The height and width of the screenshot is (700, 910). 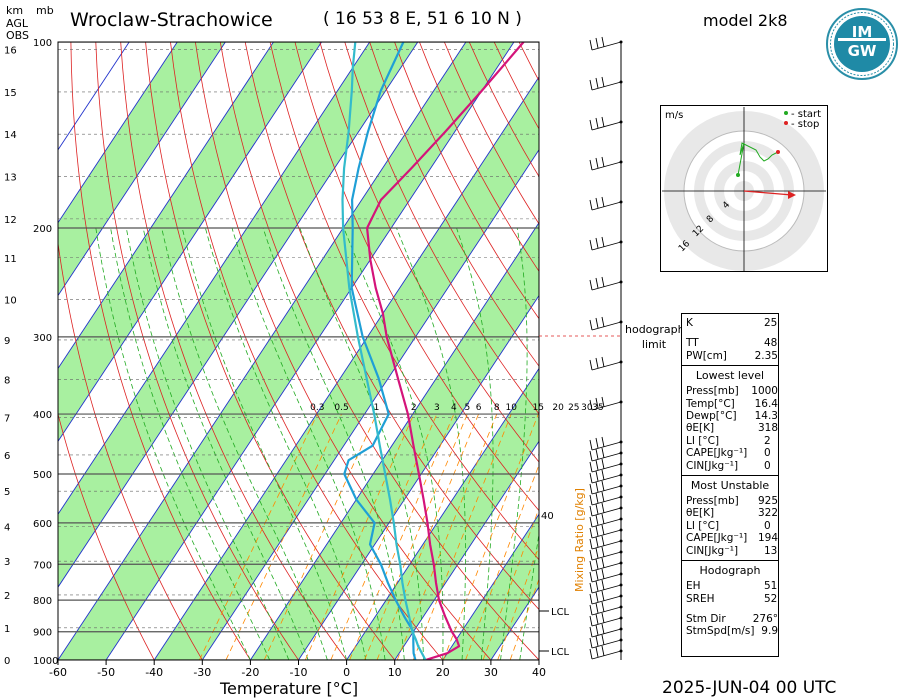 What do you see at coordinates (732, 416) in the screenshot?
I see `index-row: Dewp[°C] 14.3` at bounding box center [732, 416].